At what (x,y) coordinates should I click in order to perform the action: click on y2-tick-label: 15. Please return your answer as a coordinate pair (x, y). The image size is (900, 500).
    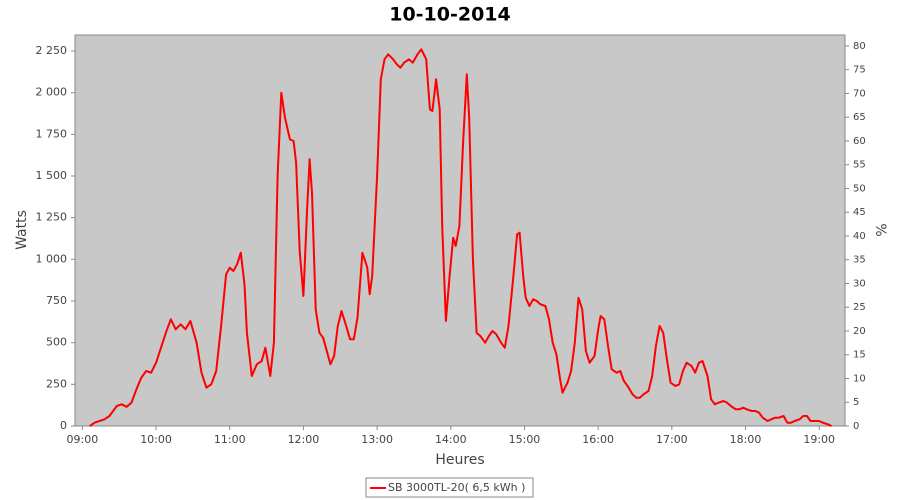
    Looking at the image, I should click on (859, 355).